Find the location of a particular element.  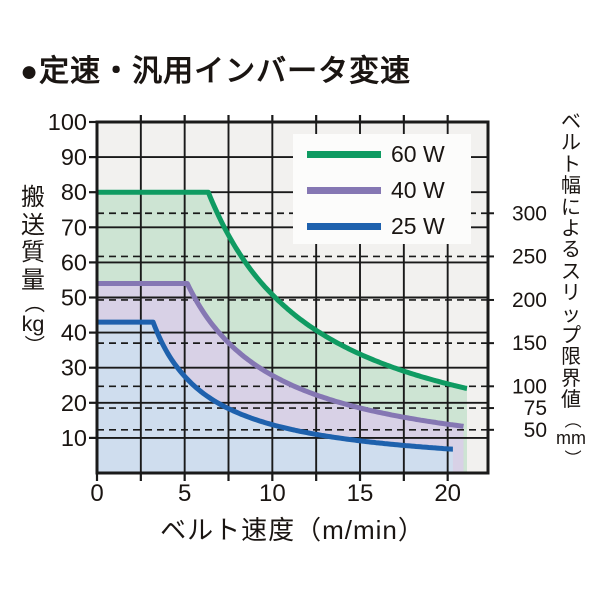

area-fill-25-w is located at coordinates (275, 397).